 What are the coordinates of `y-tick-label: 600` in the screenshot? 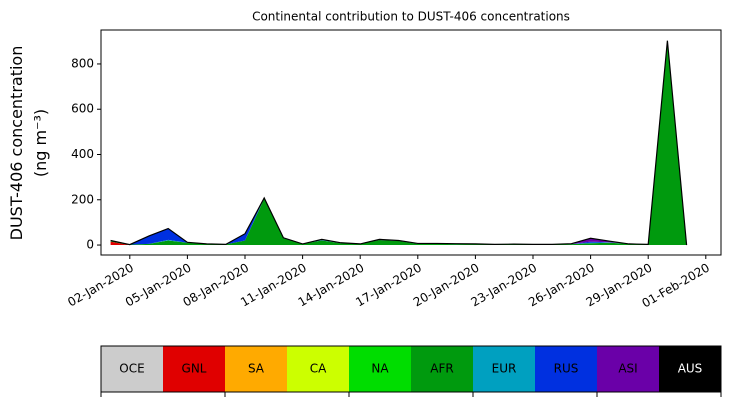 It's located at (82, 109).